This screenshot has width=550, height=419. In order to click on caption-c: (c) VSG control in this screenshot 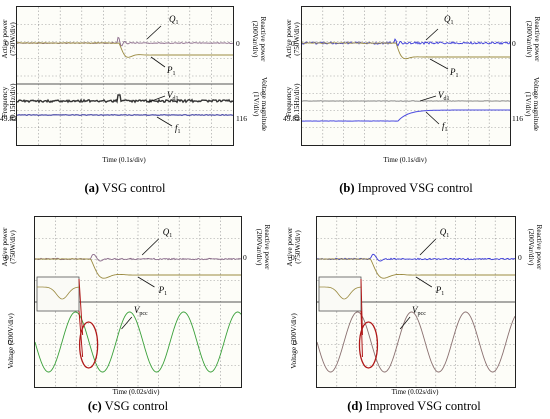, I will do `click(129, 406)`.